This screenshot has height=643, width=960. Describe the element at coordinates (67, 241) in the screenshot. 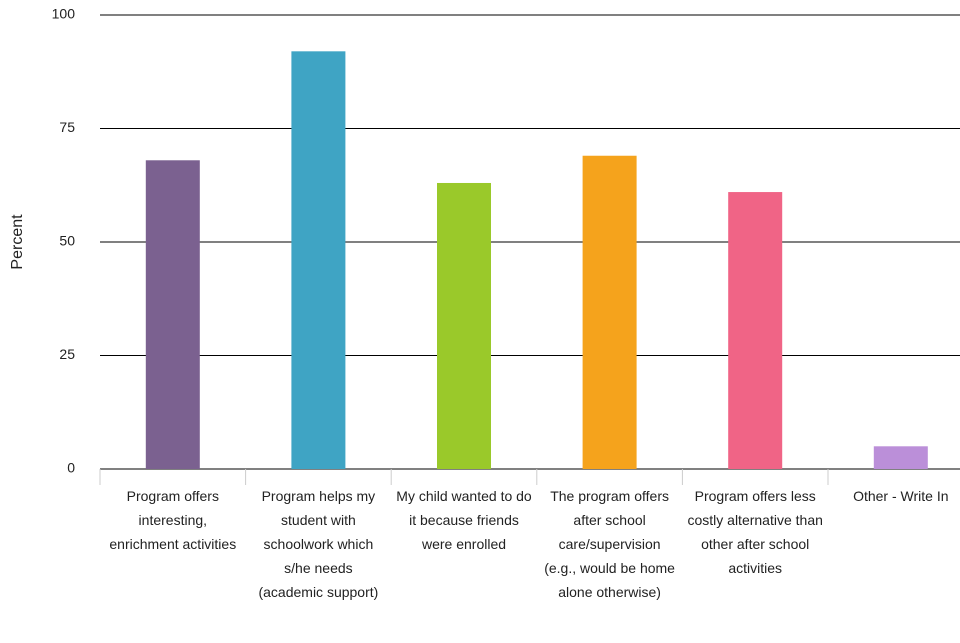

I see `y-tick-label: 50` at that location.